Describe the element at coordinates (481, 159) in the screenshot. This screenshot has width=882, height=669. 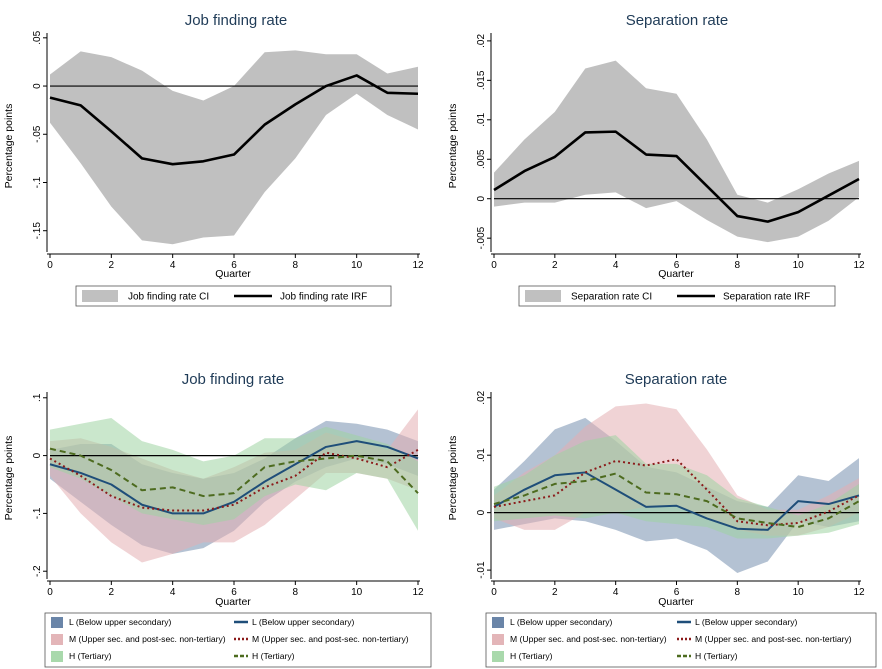
I see `y-tick-label: .005` at that location.